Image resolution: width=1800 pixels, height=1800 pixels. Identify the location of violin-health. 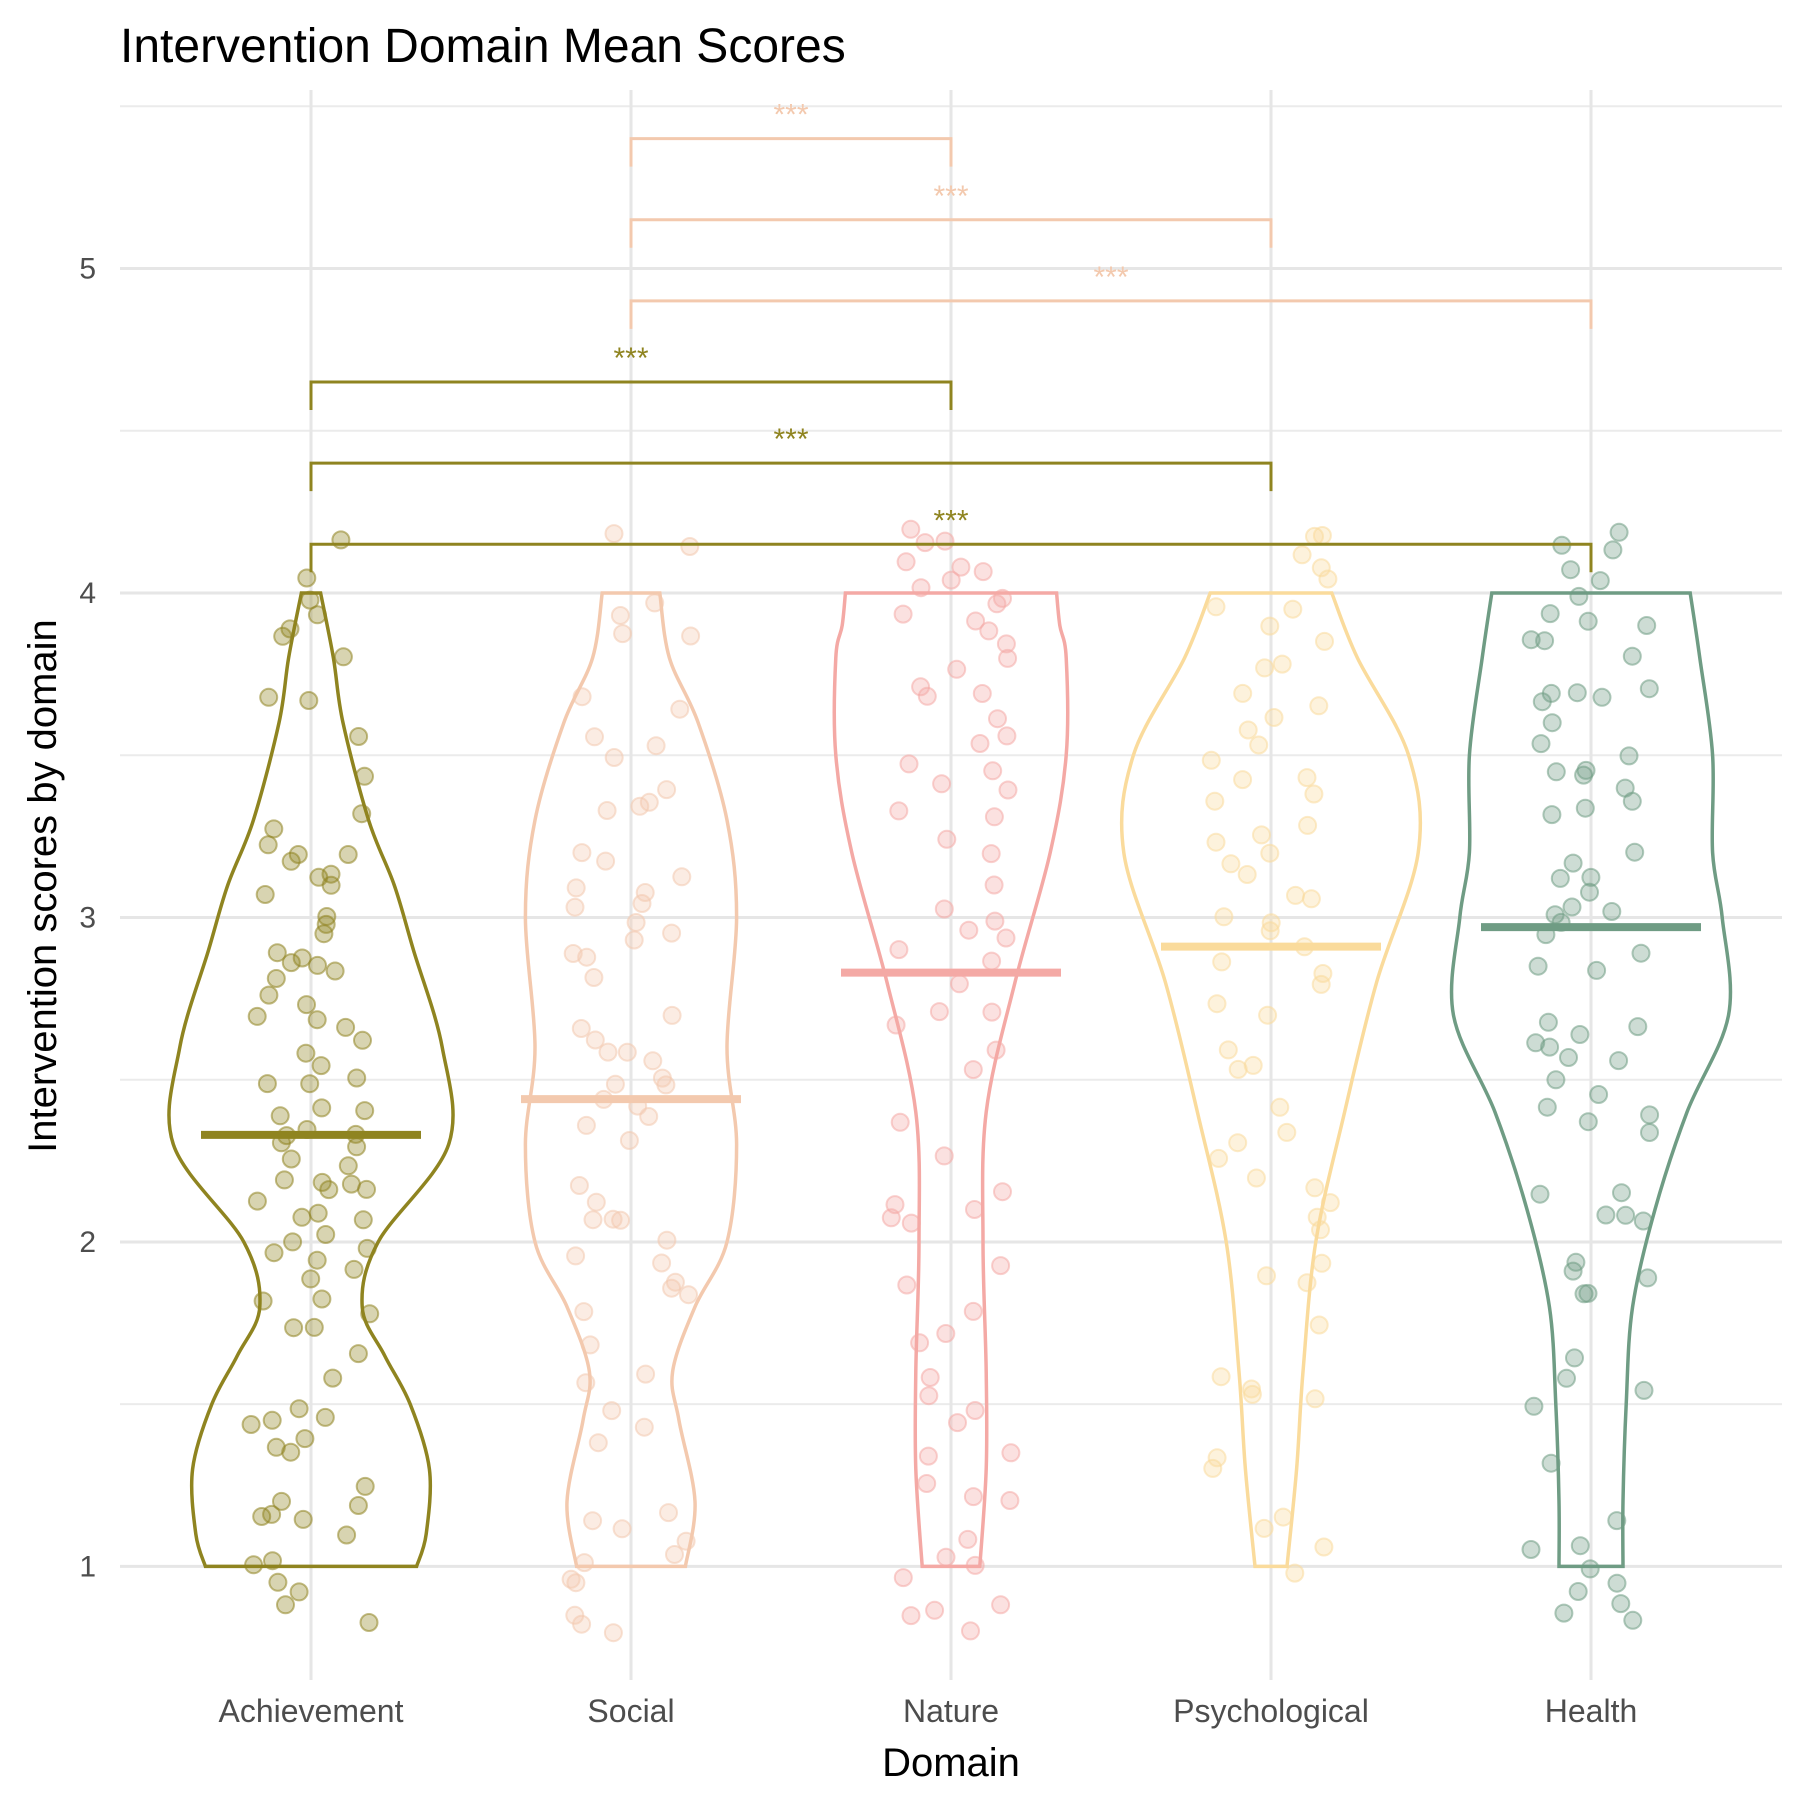
(1591, 1080).